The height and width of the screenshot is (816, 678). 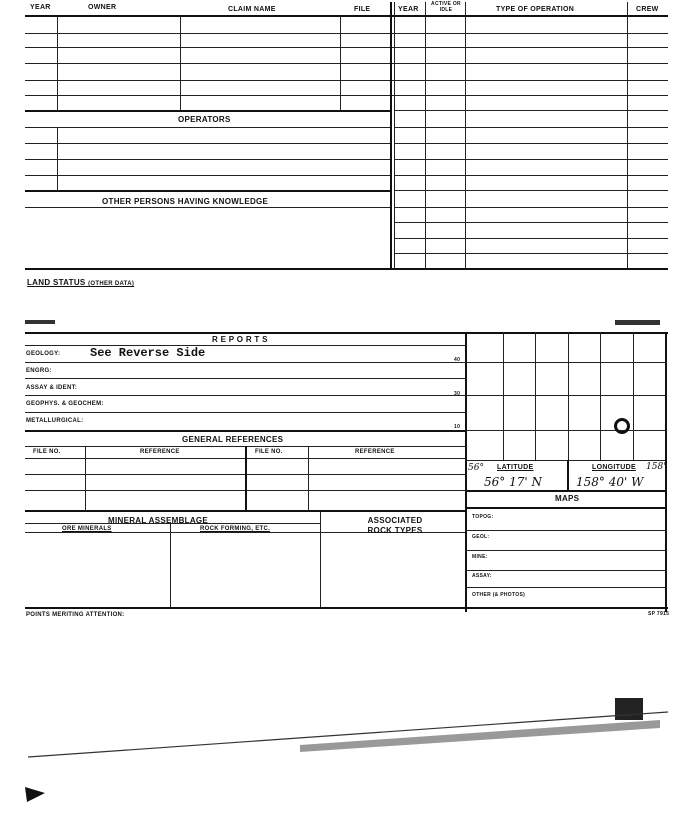 What do you see at coordinates (40, 322) in the screenshot?
I see `scan-mark-left` at bounding box center [40, 322].